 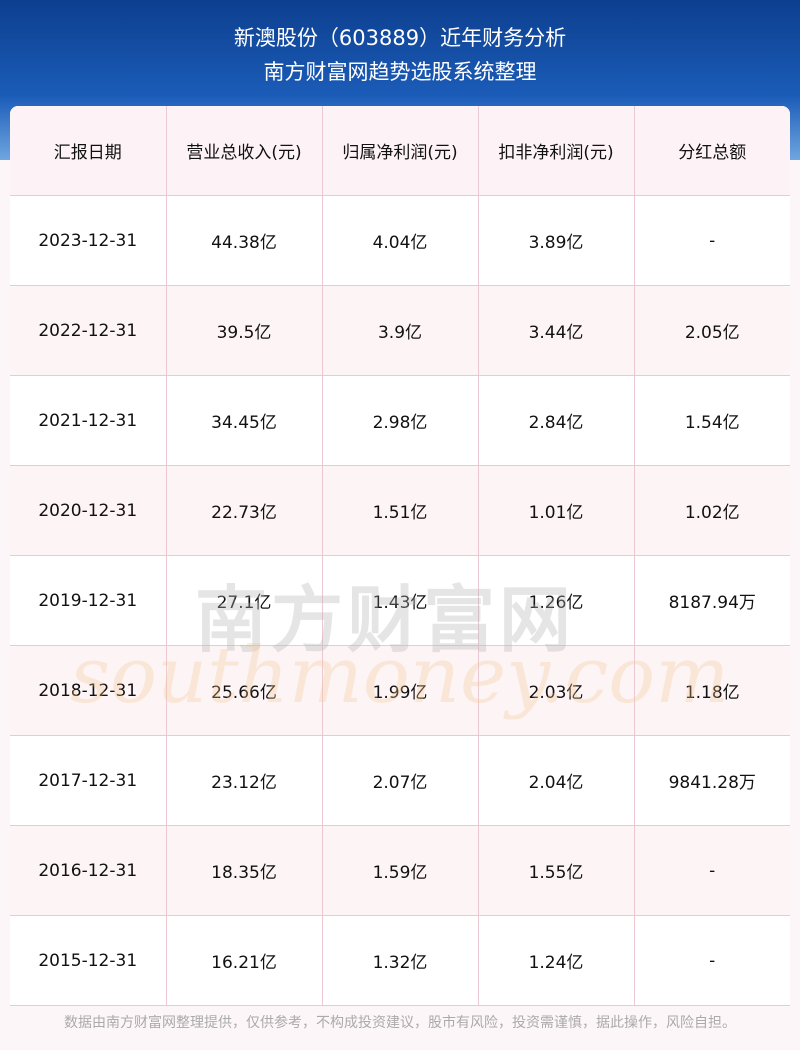 I want to click on cell: 1.59亿, so click(x=400, y=870).